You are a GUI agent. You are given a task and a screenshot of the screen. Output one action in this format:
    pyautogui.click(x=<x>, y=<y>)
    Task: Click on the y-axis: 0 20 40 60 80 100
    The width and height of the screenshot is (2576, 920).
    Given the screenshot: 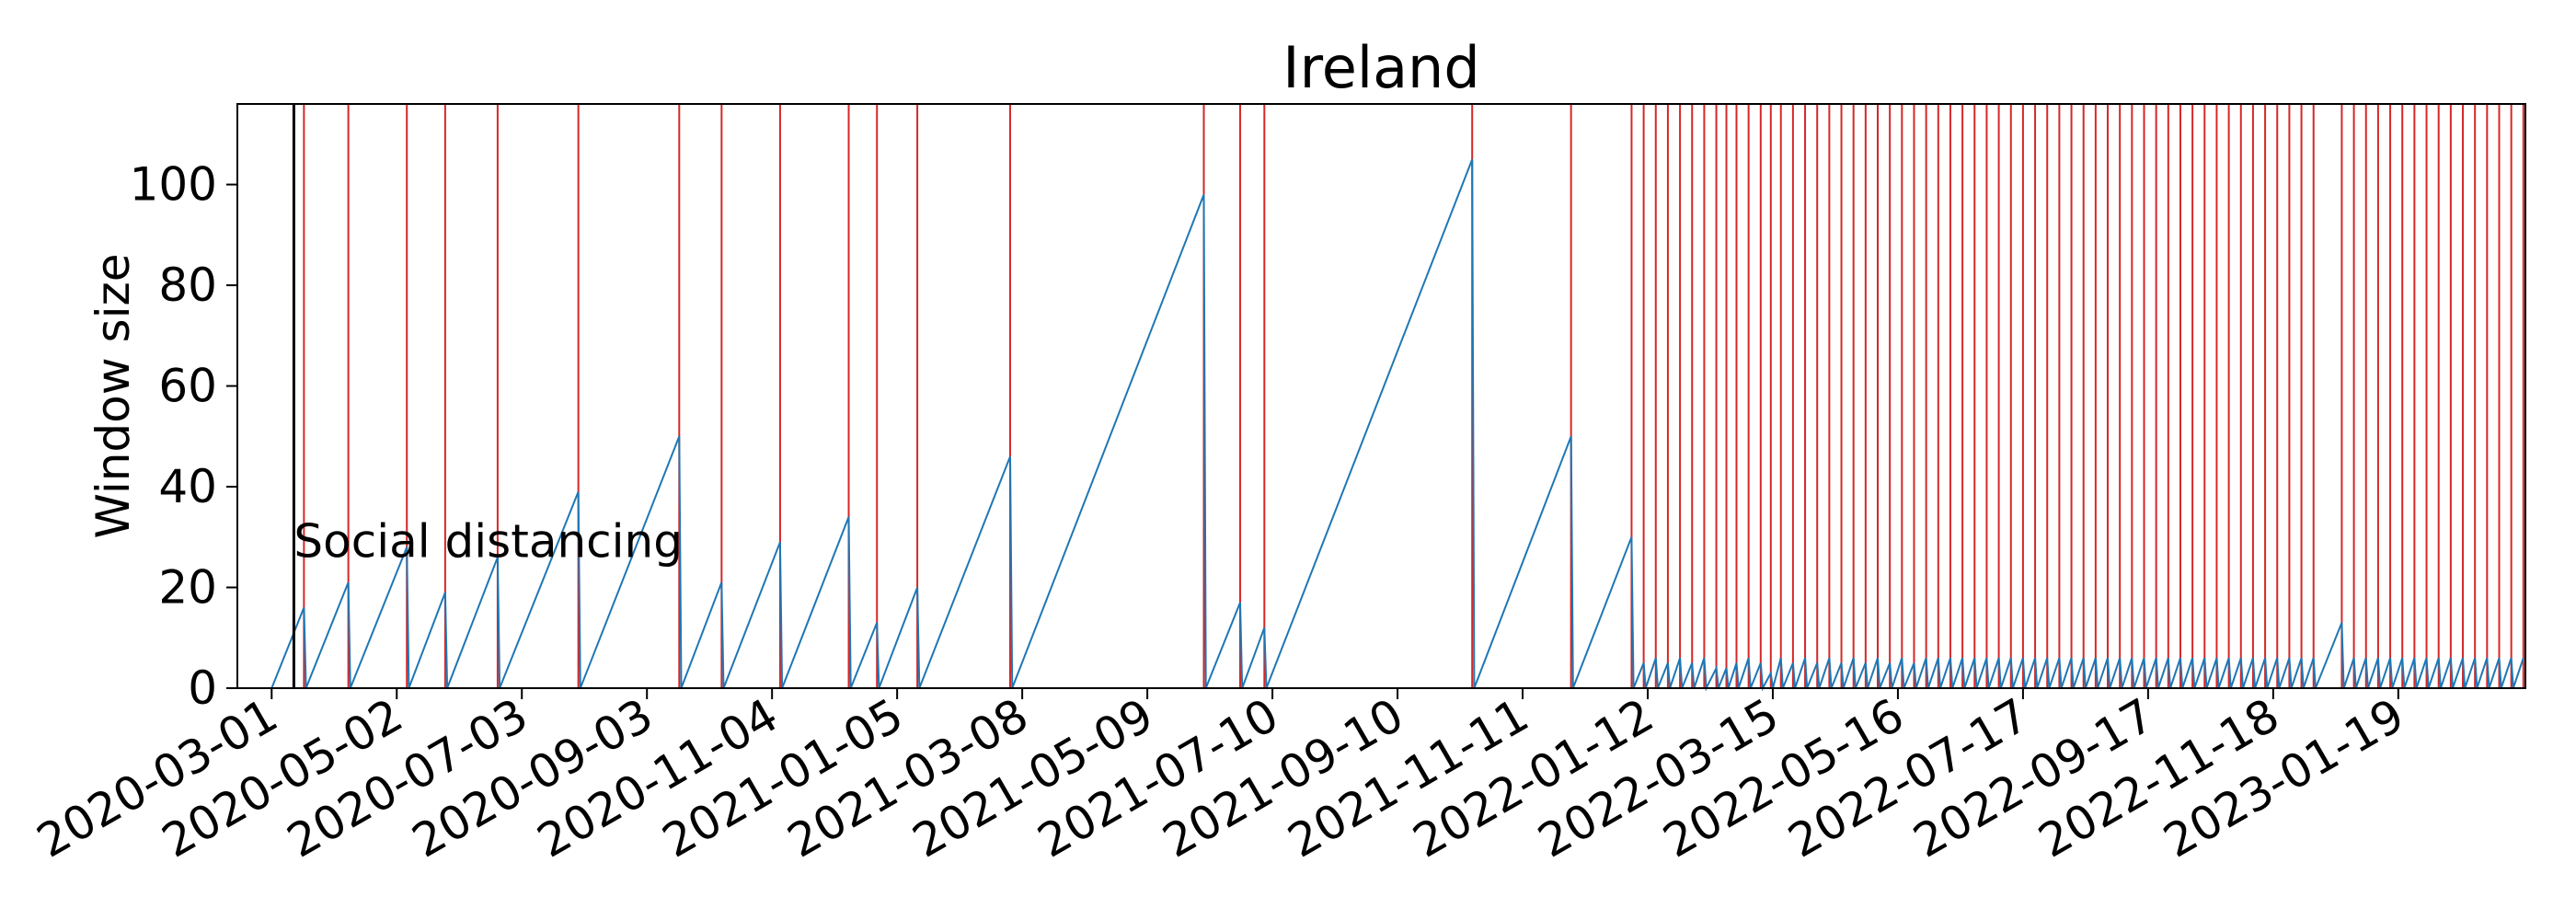 What is the action you would take?
    pyautogui.click(x=183, y=436)
    